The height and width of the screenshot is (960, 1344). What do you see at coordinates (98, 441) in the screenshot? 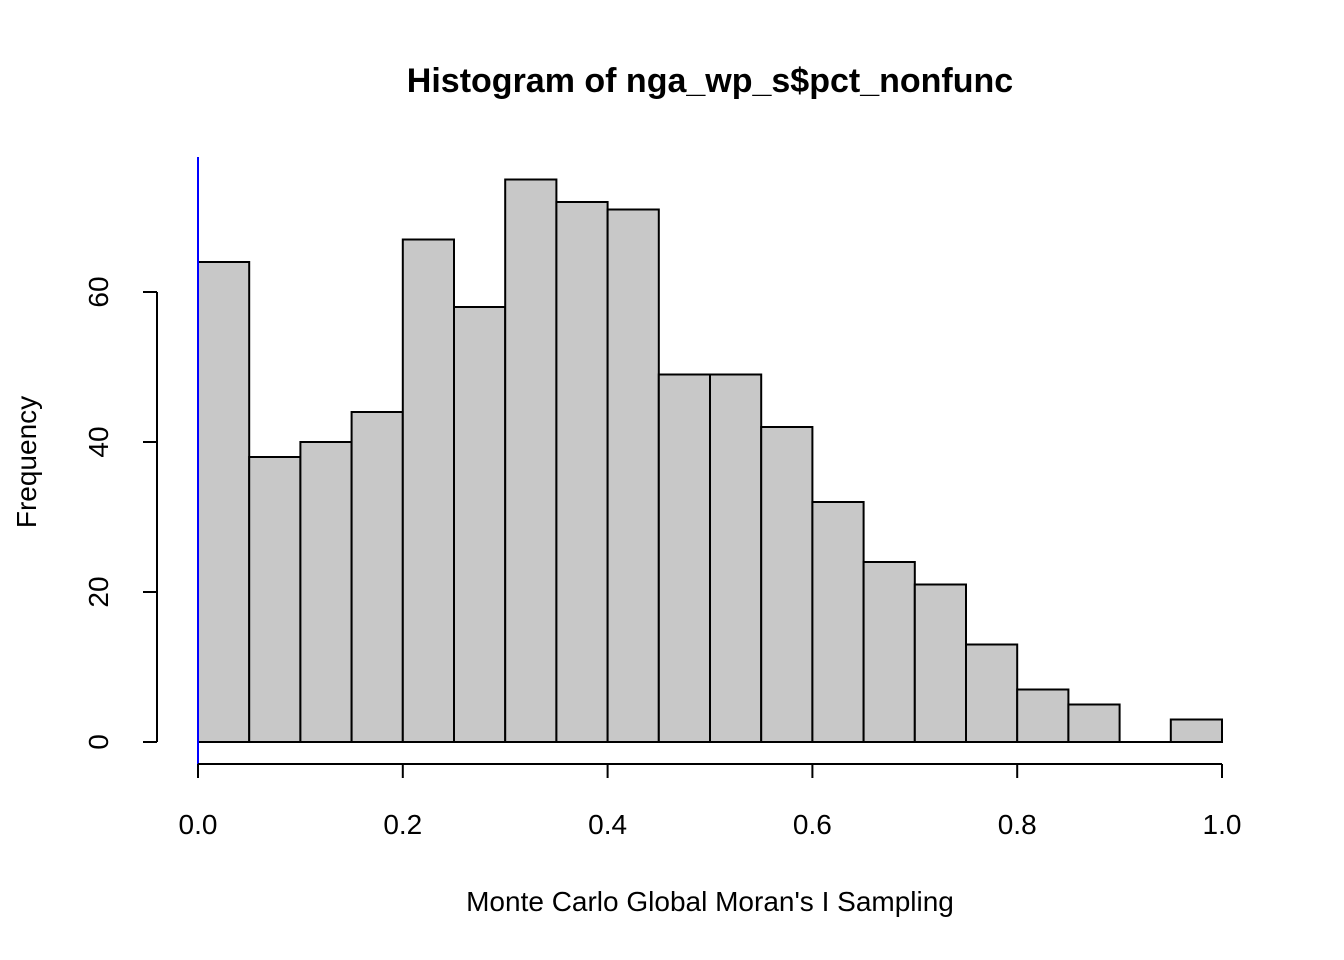
I see `y-tick-label: 40` at bounding box center [98, 441].